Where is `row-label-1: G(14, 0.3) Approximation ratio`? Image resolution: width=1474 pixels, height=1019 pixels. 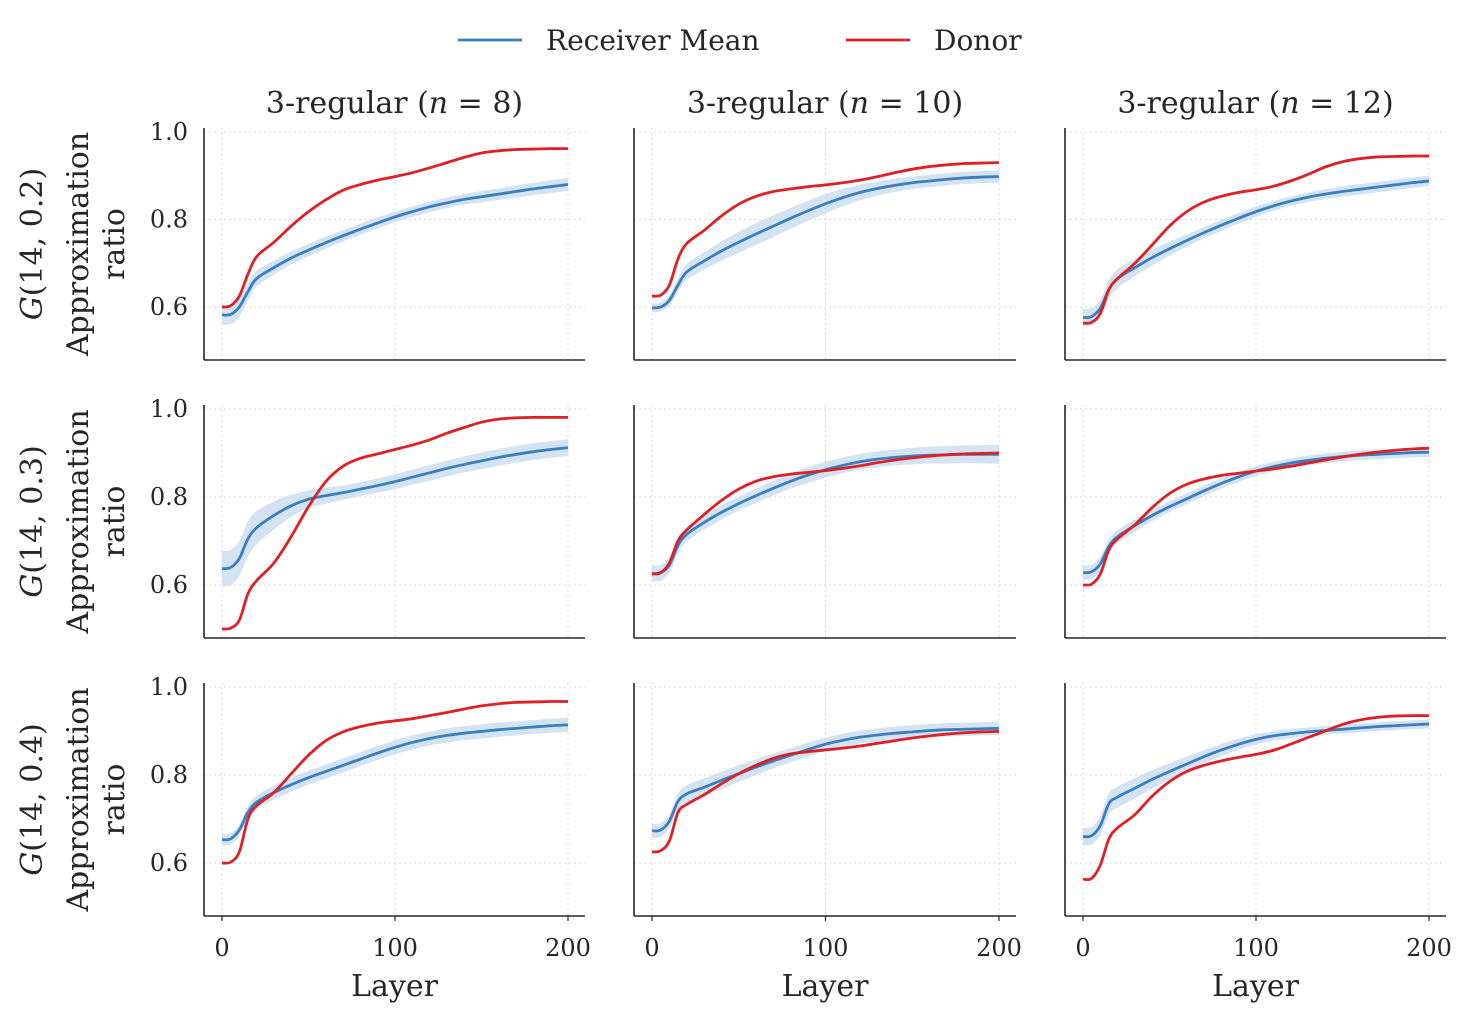
row-label-1: G(14, 0.3) Approximation ratio is located at coordinates (73, 521).